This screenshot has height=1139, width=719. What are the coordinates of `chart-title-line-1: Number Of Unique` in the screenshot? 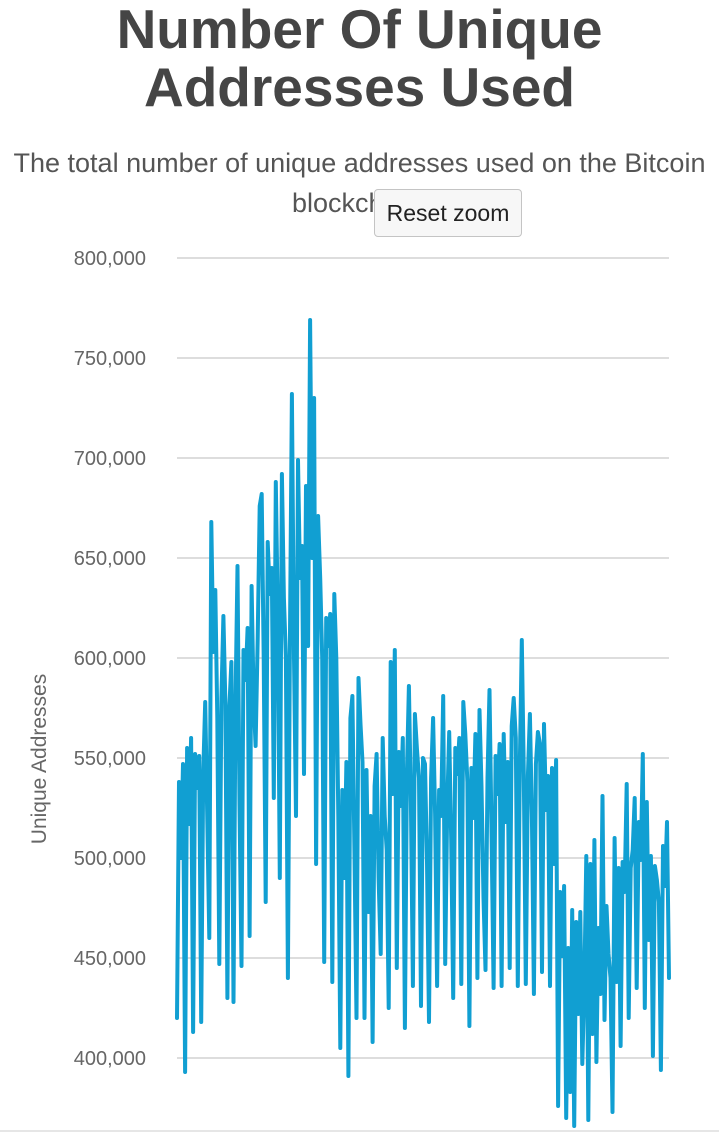 It's located at (359, 30).